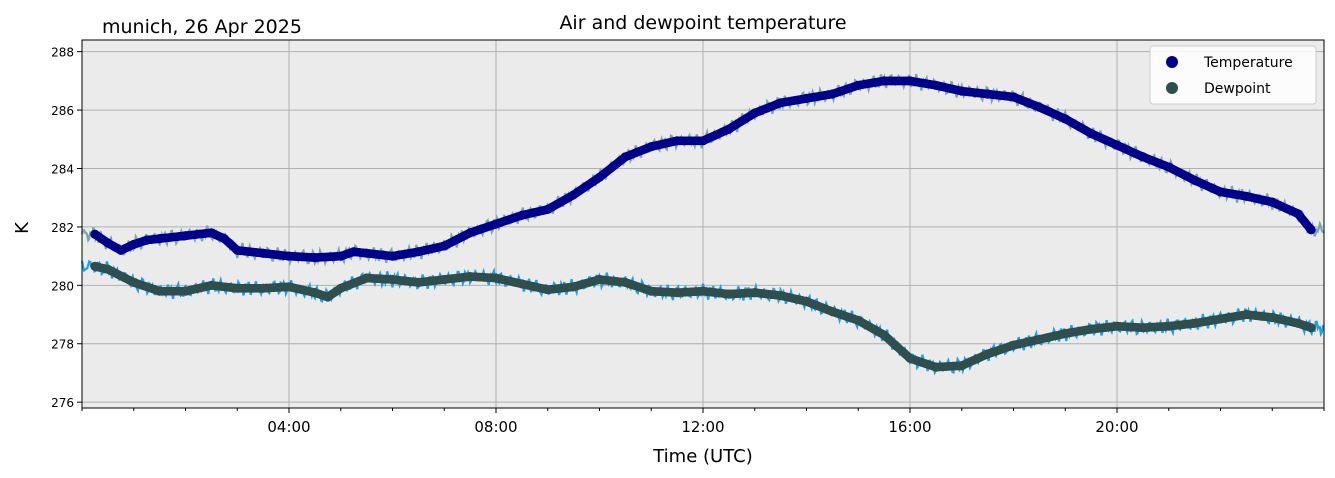  I want to click on y-tick-label: 284, so click(62, 170).